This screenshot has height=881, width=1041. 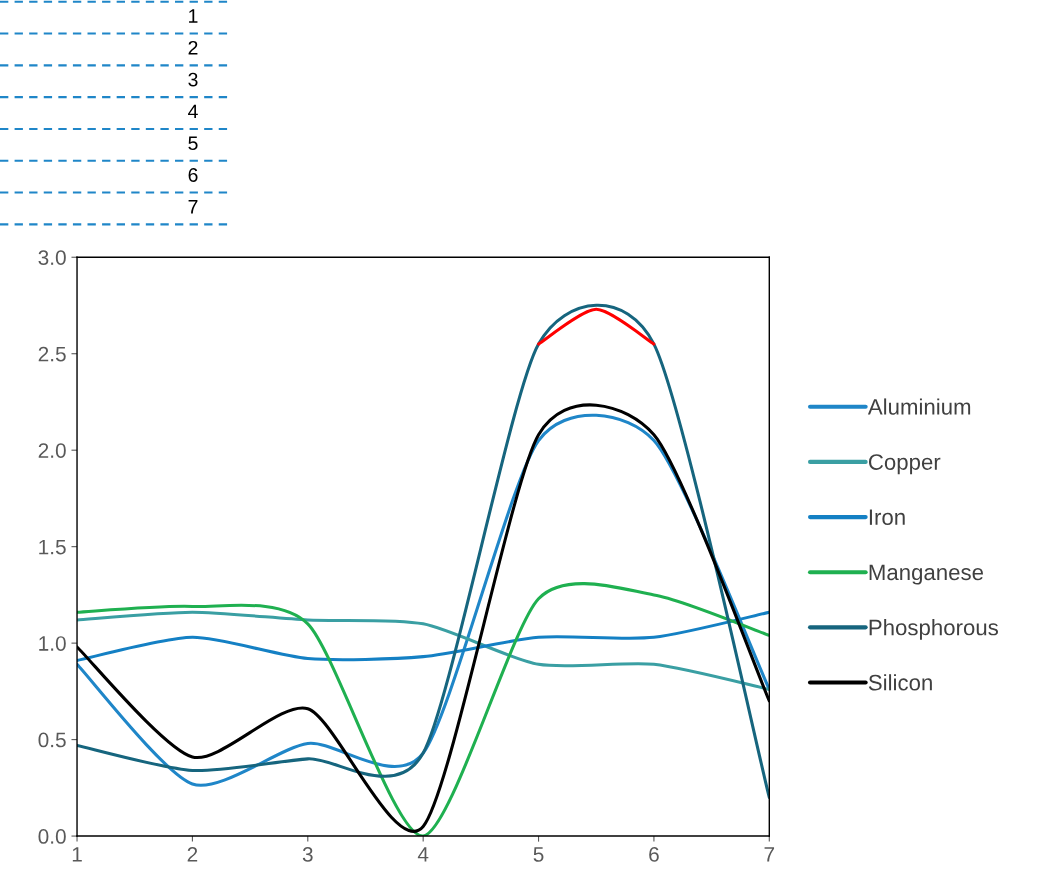 What do you see at coordinates (538, 854) in the screenshot?
I see `x-tick-label: 5` at bounding box center [538, 854].